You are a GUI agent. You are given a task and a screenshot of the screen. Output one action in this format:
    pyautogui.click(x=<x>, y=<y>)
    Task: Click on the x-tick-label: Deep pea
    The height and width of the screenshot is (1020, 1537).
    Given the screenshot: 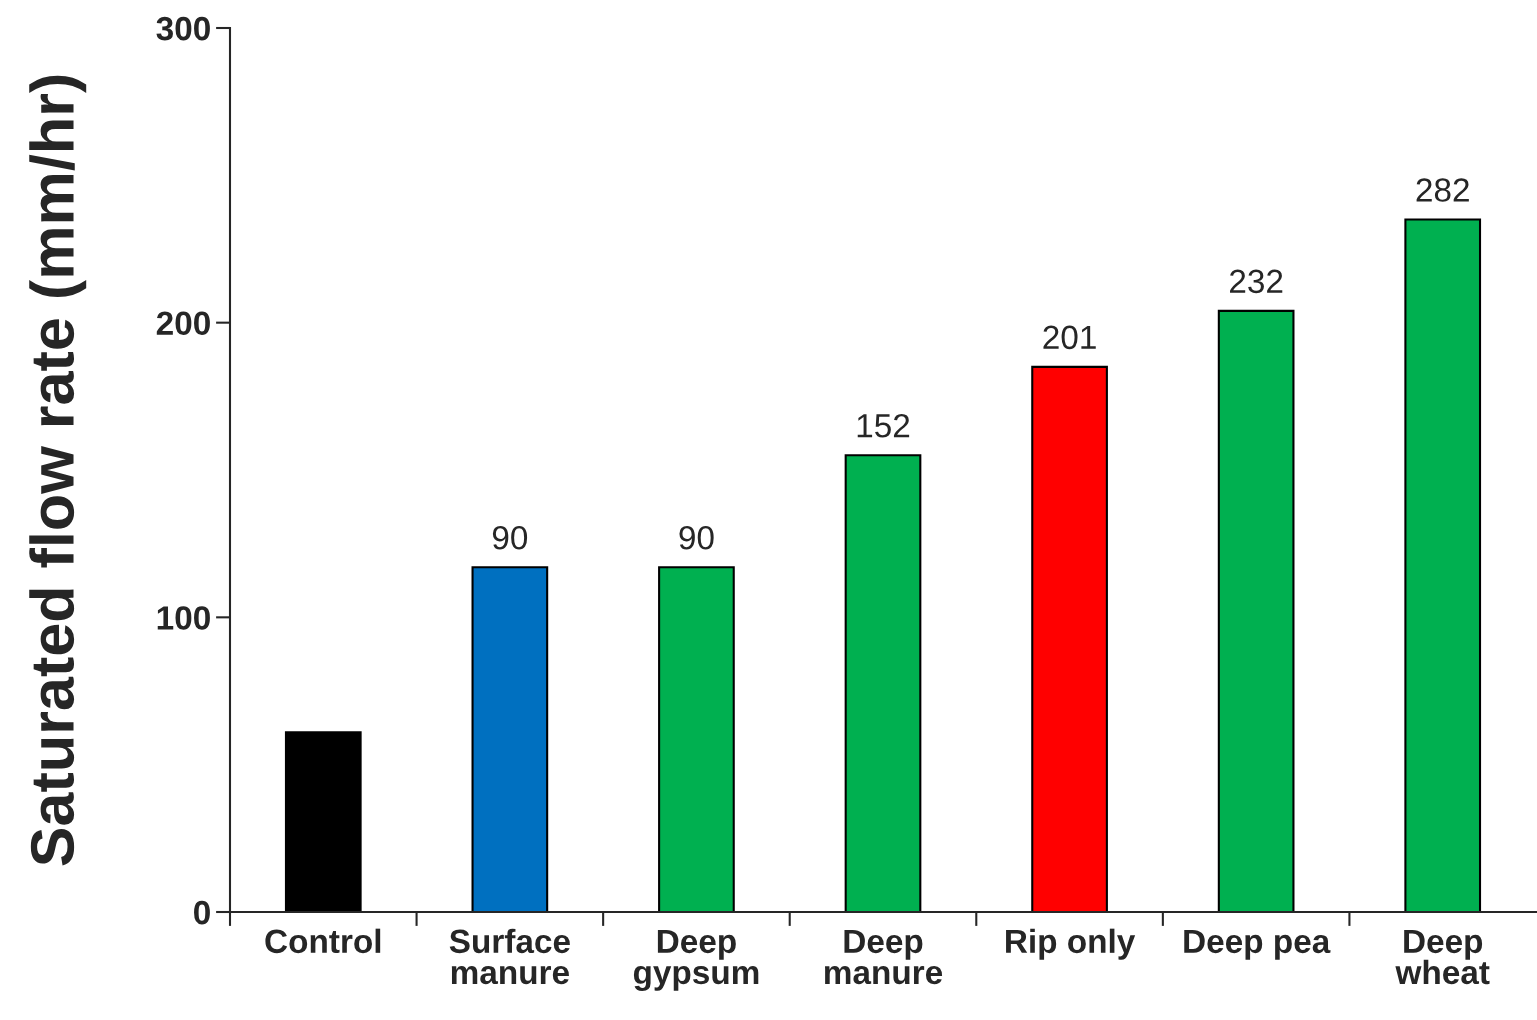 What is the action you would take?
    pyautogui.click(x=1257, y=944)
    